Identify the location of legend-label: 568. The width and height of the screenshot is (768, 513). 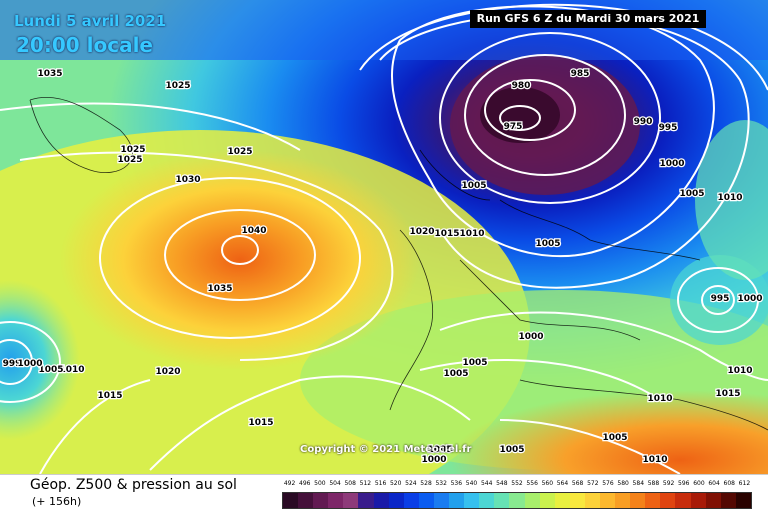
(577, 483).